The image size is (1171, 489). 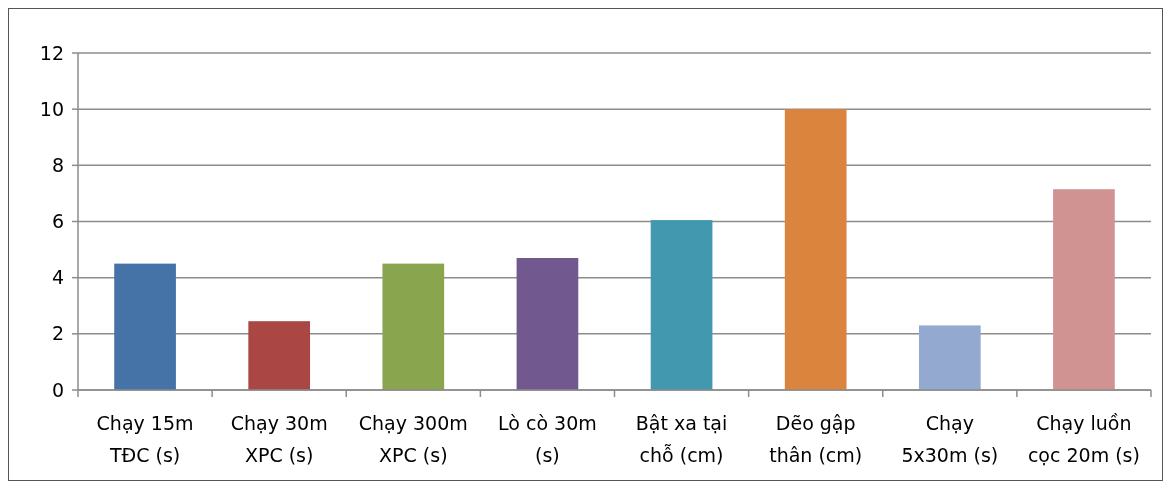 I want to click on x-tick-label: Dẽo gập thân (cm), so click(x=816, y=439).